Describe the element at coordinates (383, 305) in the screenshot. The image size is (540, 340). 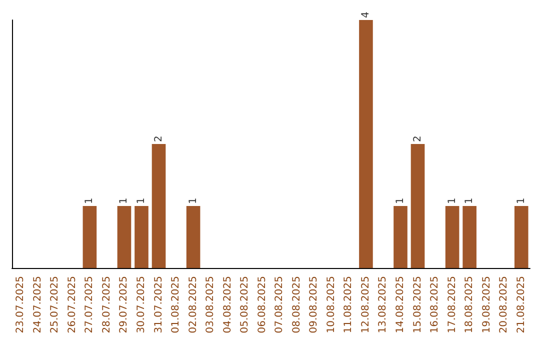
I see `x-tick-label: 13.08.2025` at that location.